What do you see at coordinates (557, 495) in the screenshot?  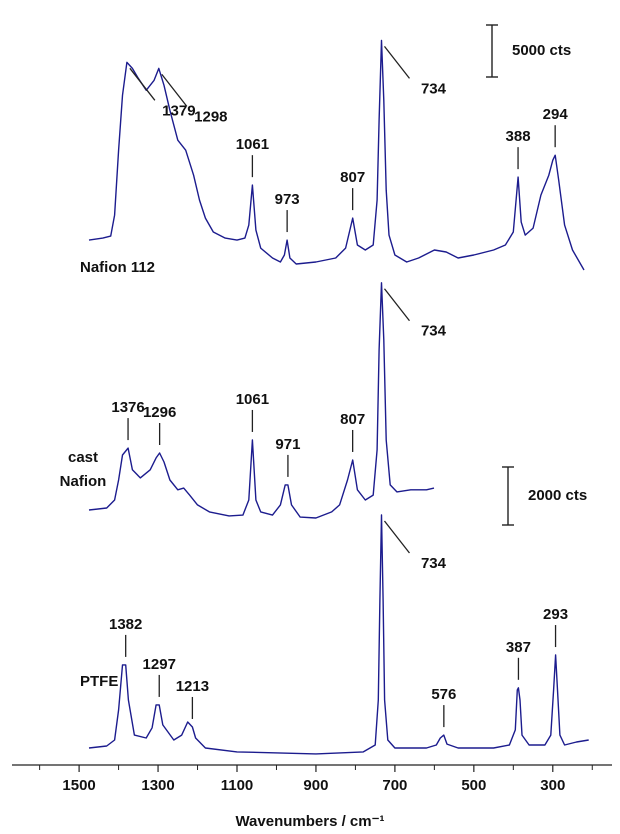 I see `scale-label: 2000 cts` at bounding box center [557, 495].